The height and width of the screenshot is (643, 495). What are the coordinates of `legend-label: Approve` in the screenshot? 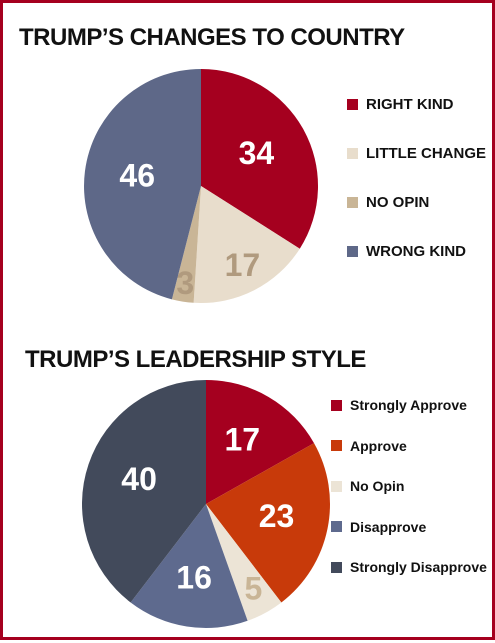 It's located at (378, 445).